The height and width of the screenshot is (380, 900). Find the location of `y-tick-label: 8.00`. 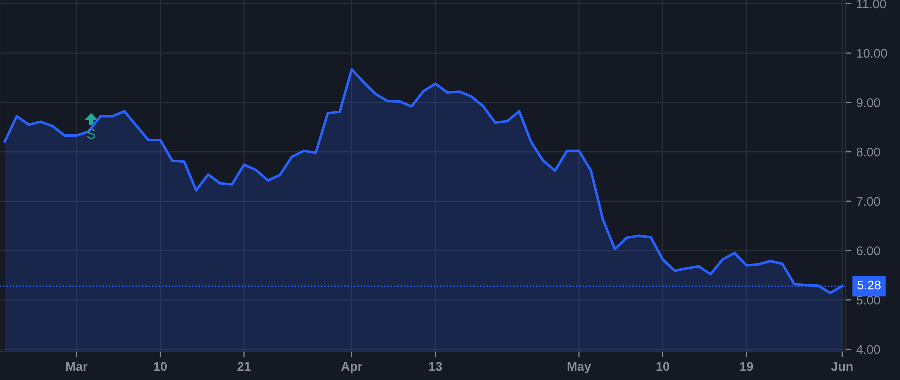

y-tick-label: 8.00 is located at coordinates (868, 152).